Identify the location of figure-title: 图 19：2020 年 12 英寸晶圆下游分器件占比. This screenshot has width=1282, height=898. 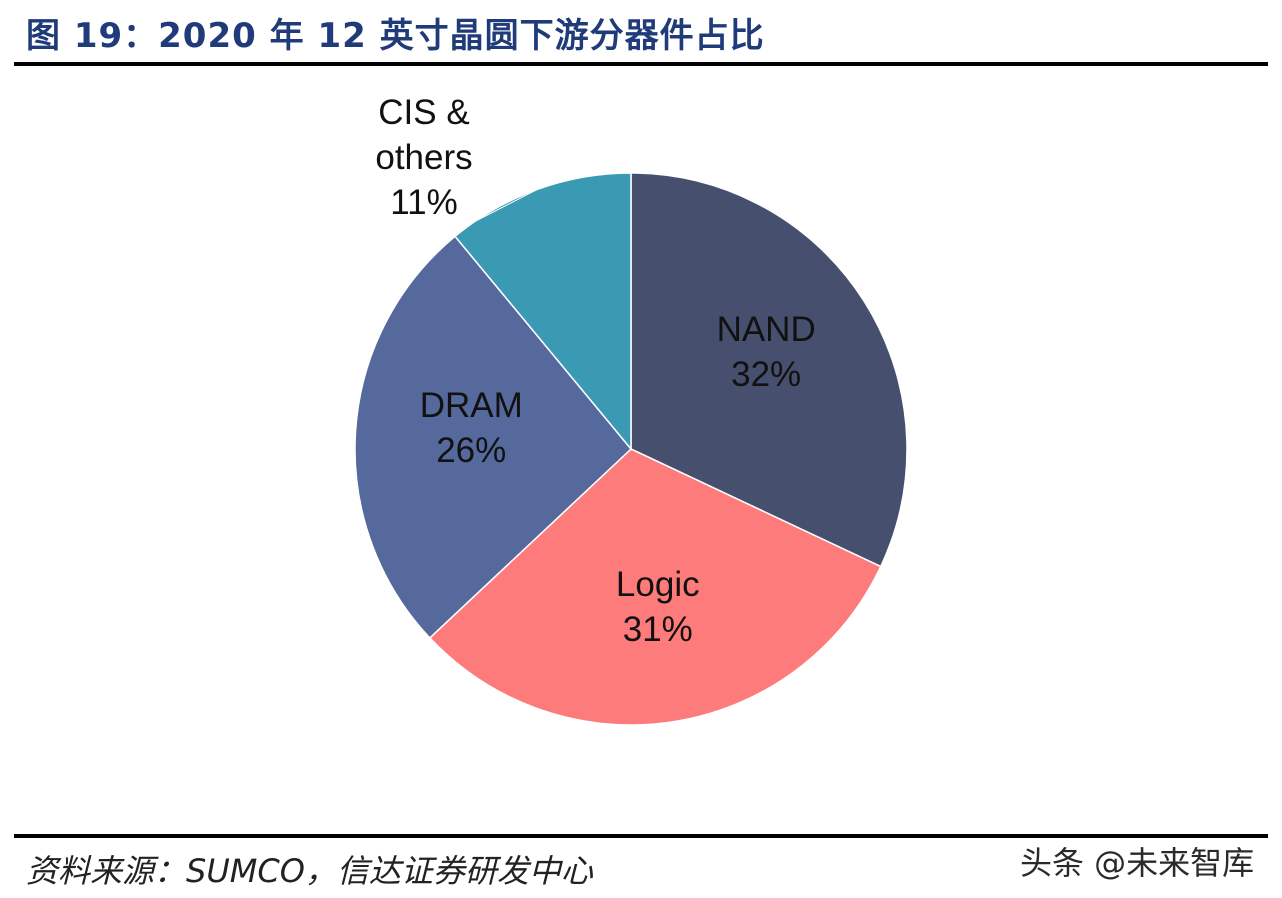
(395, 36).